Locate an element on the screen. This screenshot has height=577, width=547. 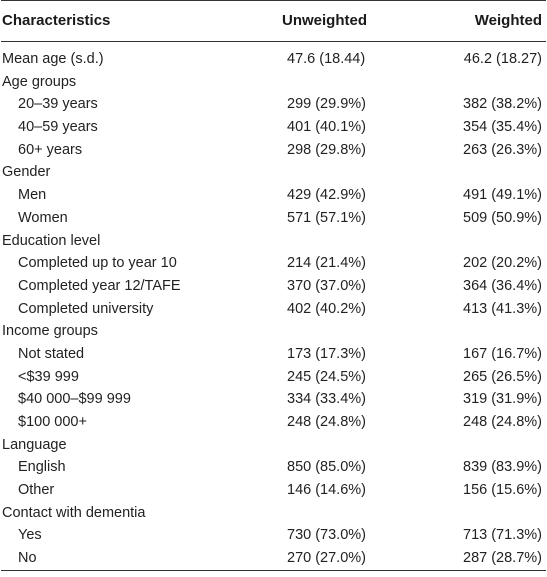
row-label: 40–59 years is located at coordinates (58, 127).